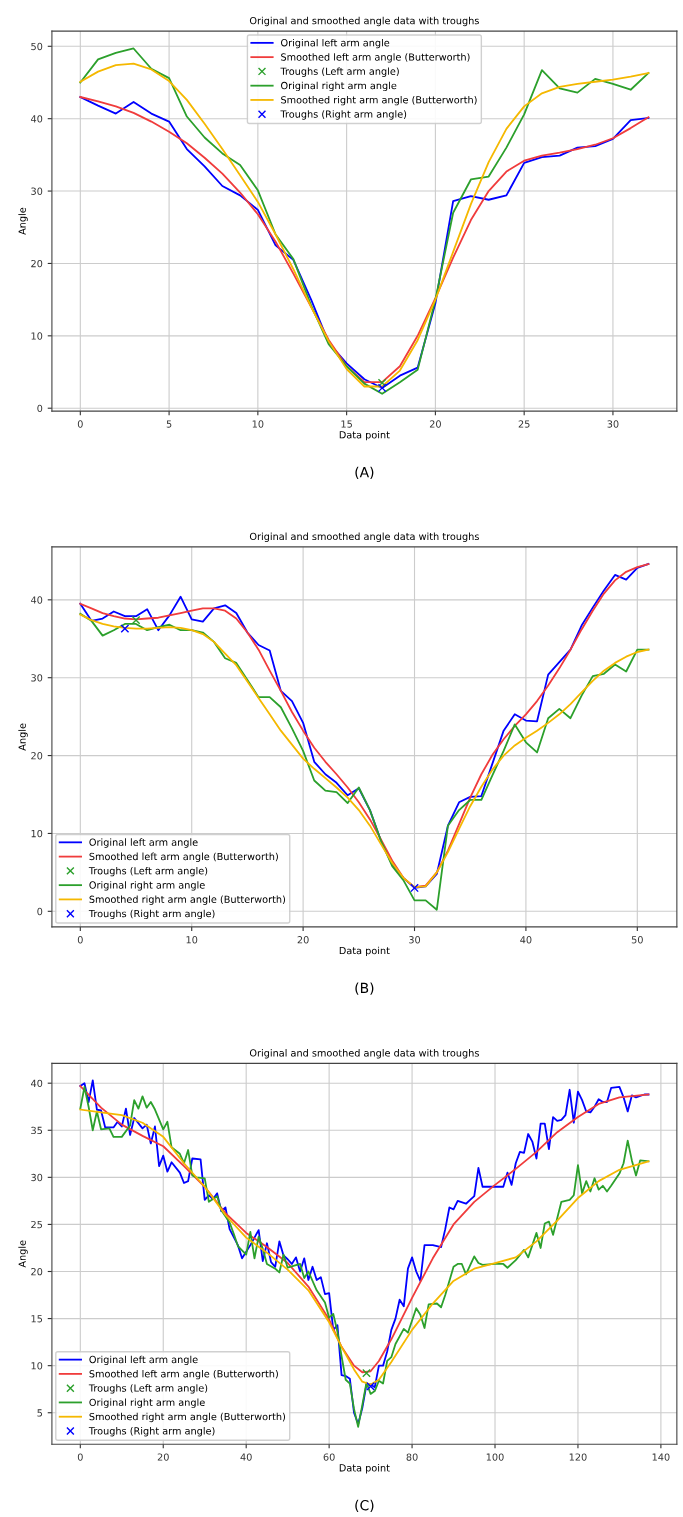 The height and width of the screenshot is (1517, 683). Describe the element at coordinates (364, 473) in the screenshot. I see `text: (A)` at that location.